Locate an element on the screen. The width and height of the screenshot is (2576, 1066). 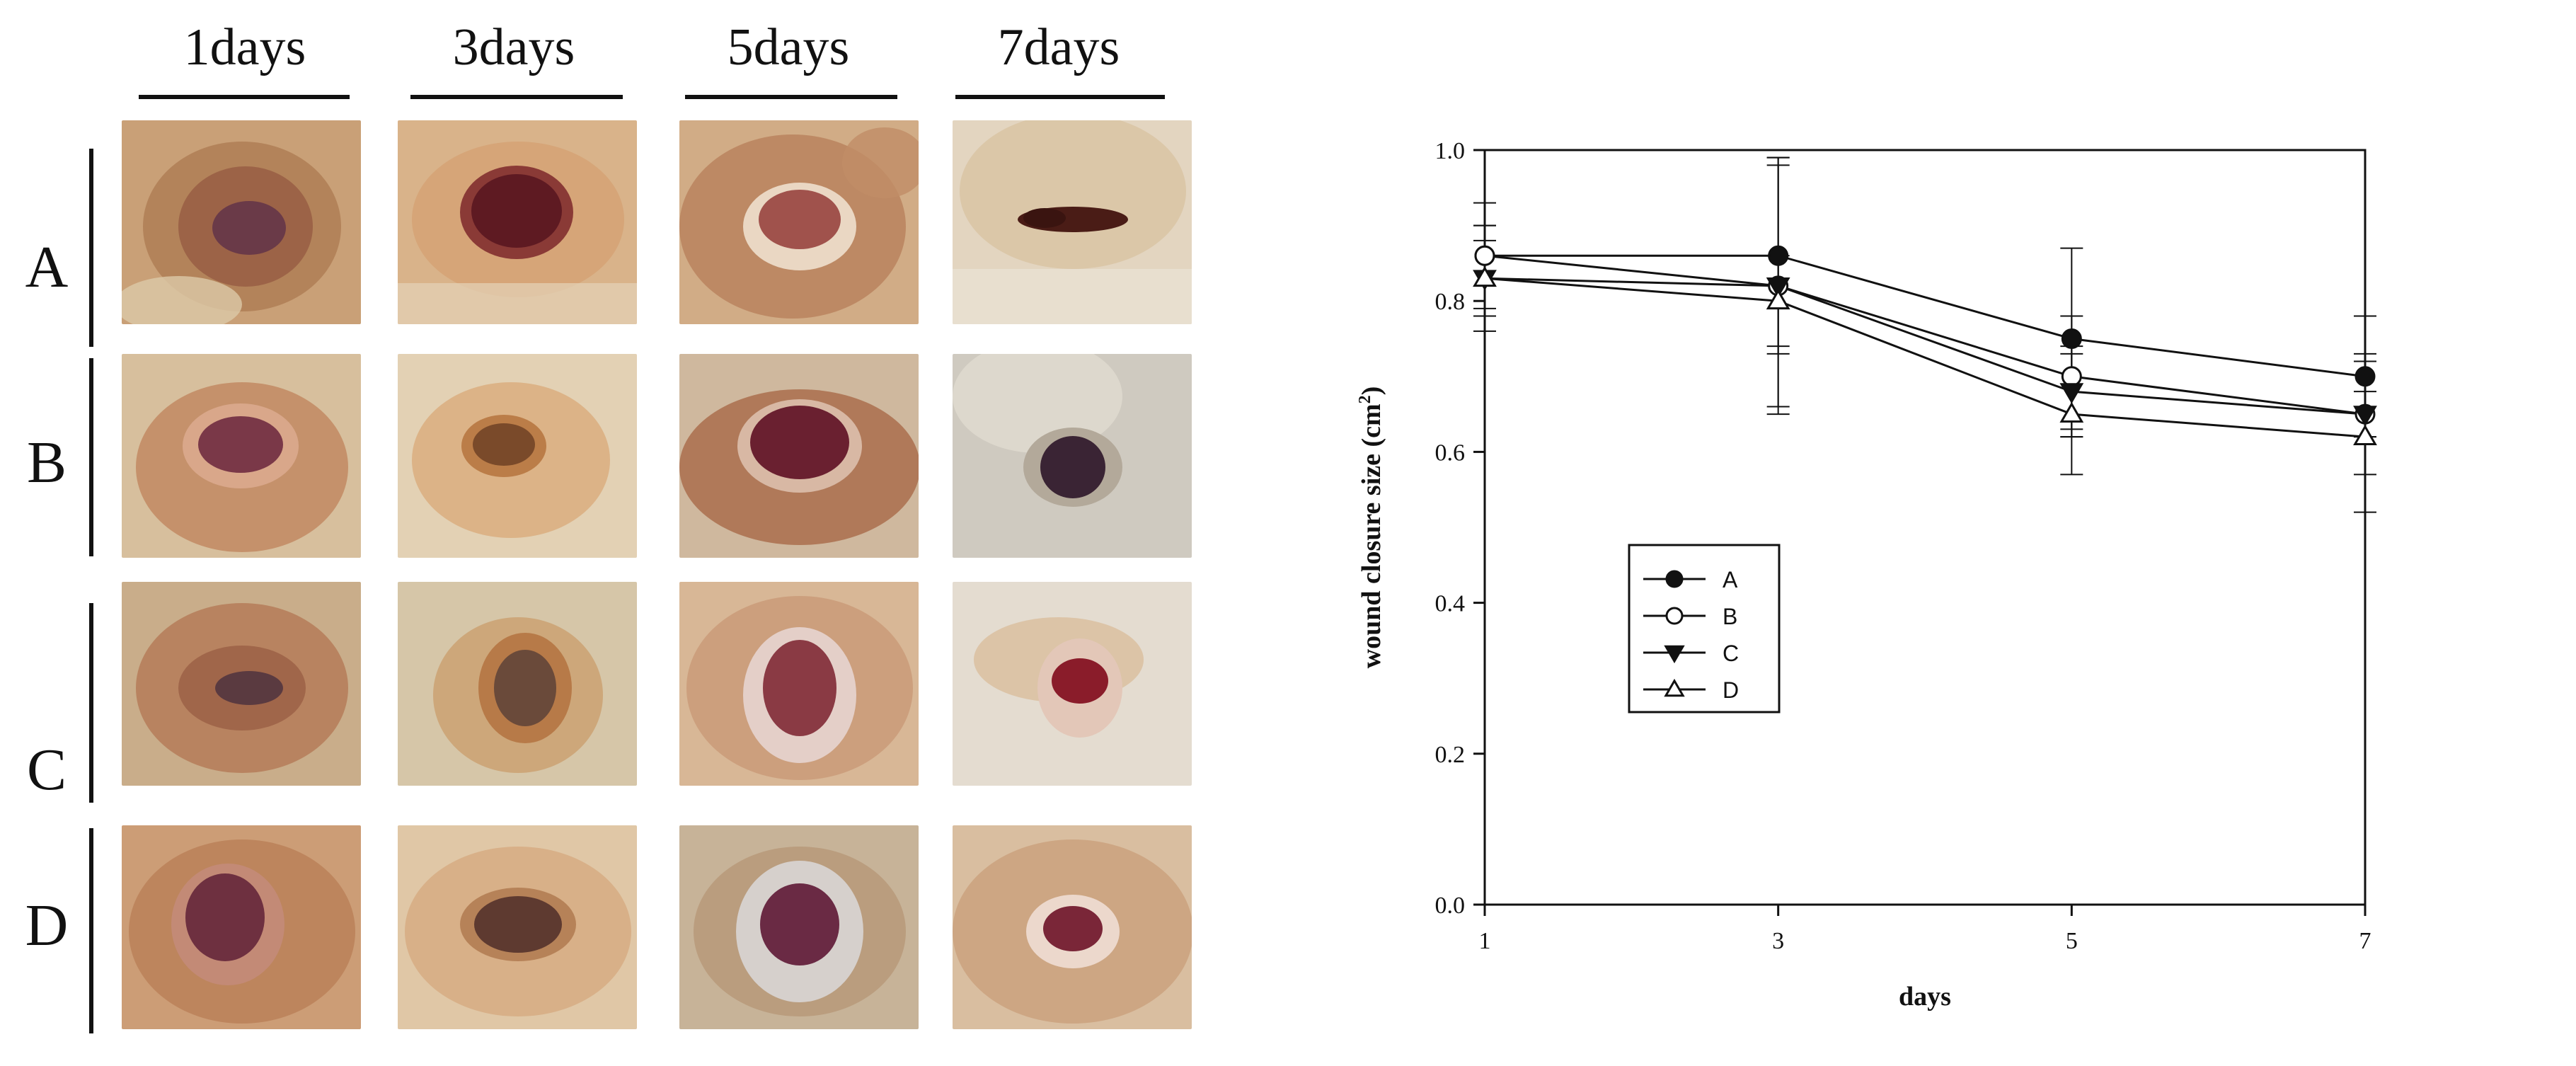
y-tick-label: 0.8 is located at coordinates (1451, 302).